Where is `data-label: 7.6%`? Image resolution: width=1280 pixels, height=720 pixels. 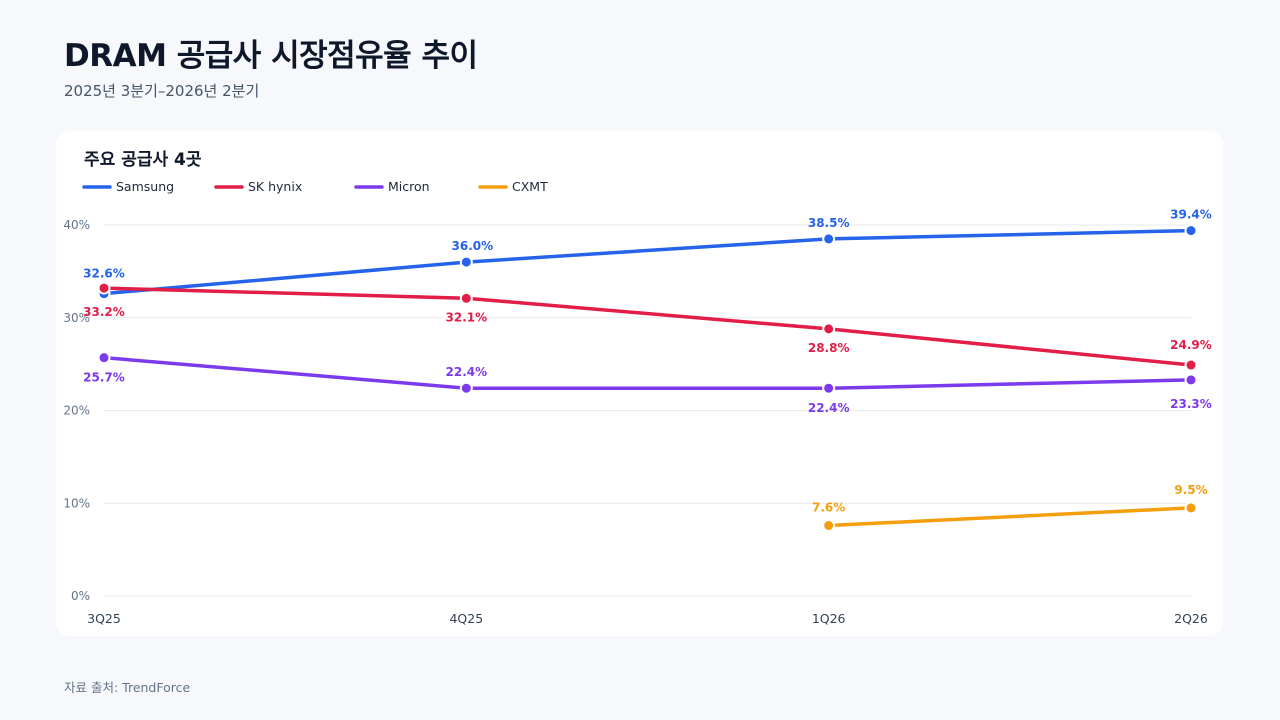
data-label: 7.6% is located at coordinates (828, 508).